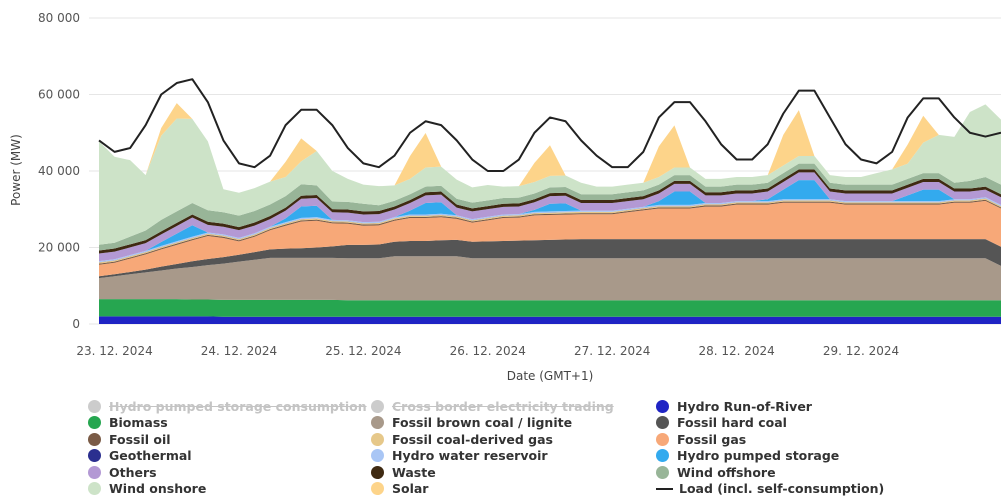 Image resolution: width=1001 pixels, height=499 pixels. What do you see at coordinates (414, 472) in the screenshot?
I see `legend-label: Waste` at bounding box center [414, 472].